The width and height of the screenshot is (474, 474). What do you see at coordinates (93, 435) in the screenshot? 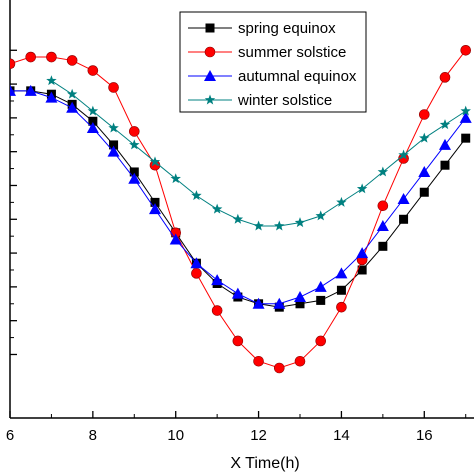
I see `x-tick-label: 8` at bounding box center [93, 435].